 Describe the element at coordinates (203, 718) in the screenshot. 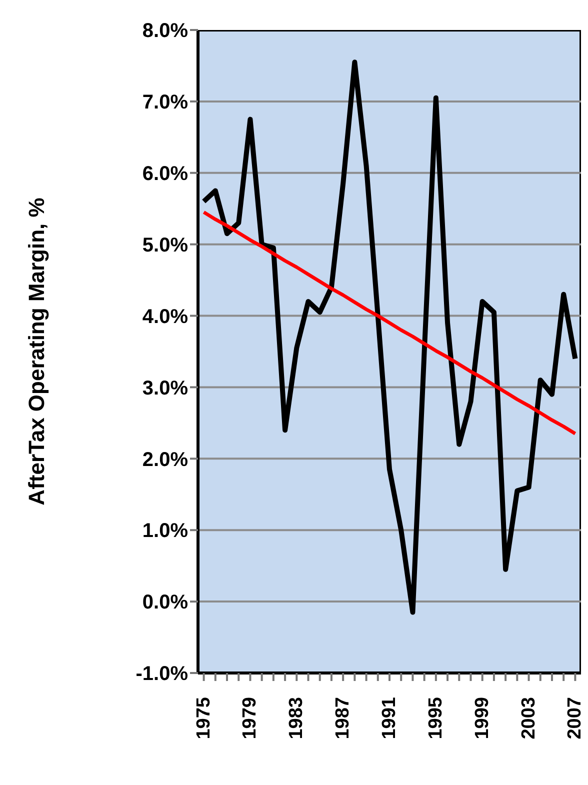

I see `x-tick-label: 1975` at that location.